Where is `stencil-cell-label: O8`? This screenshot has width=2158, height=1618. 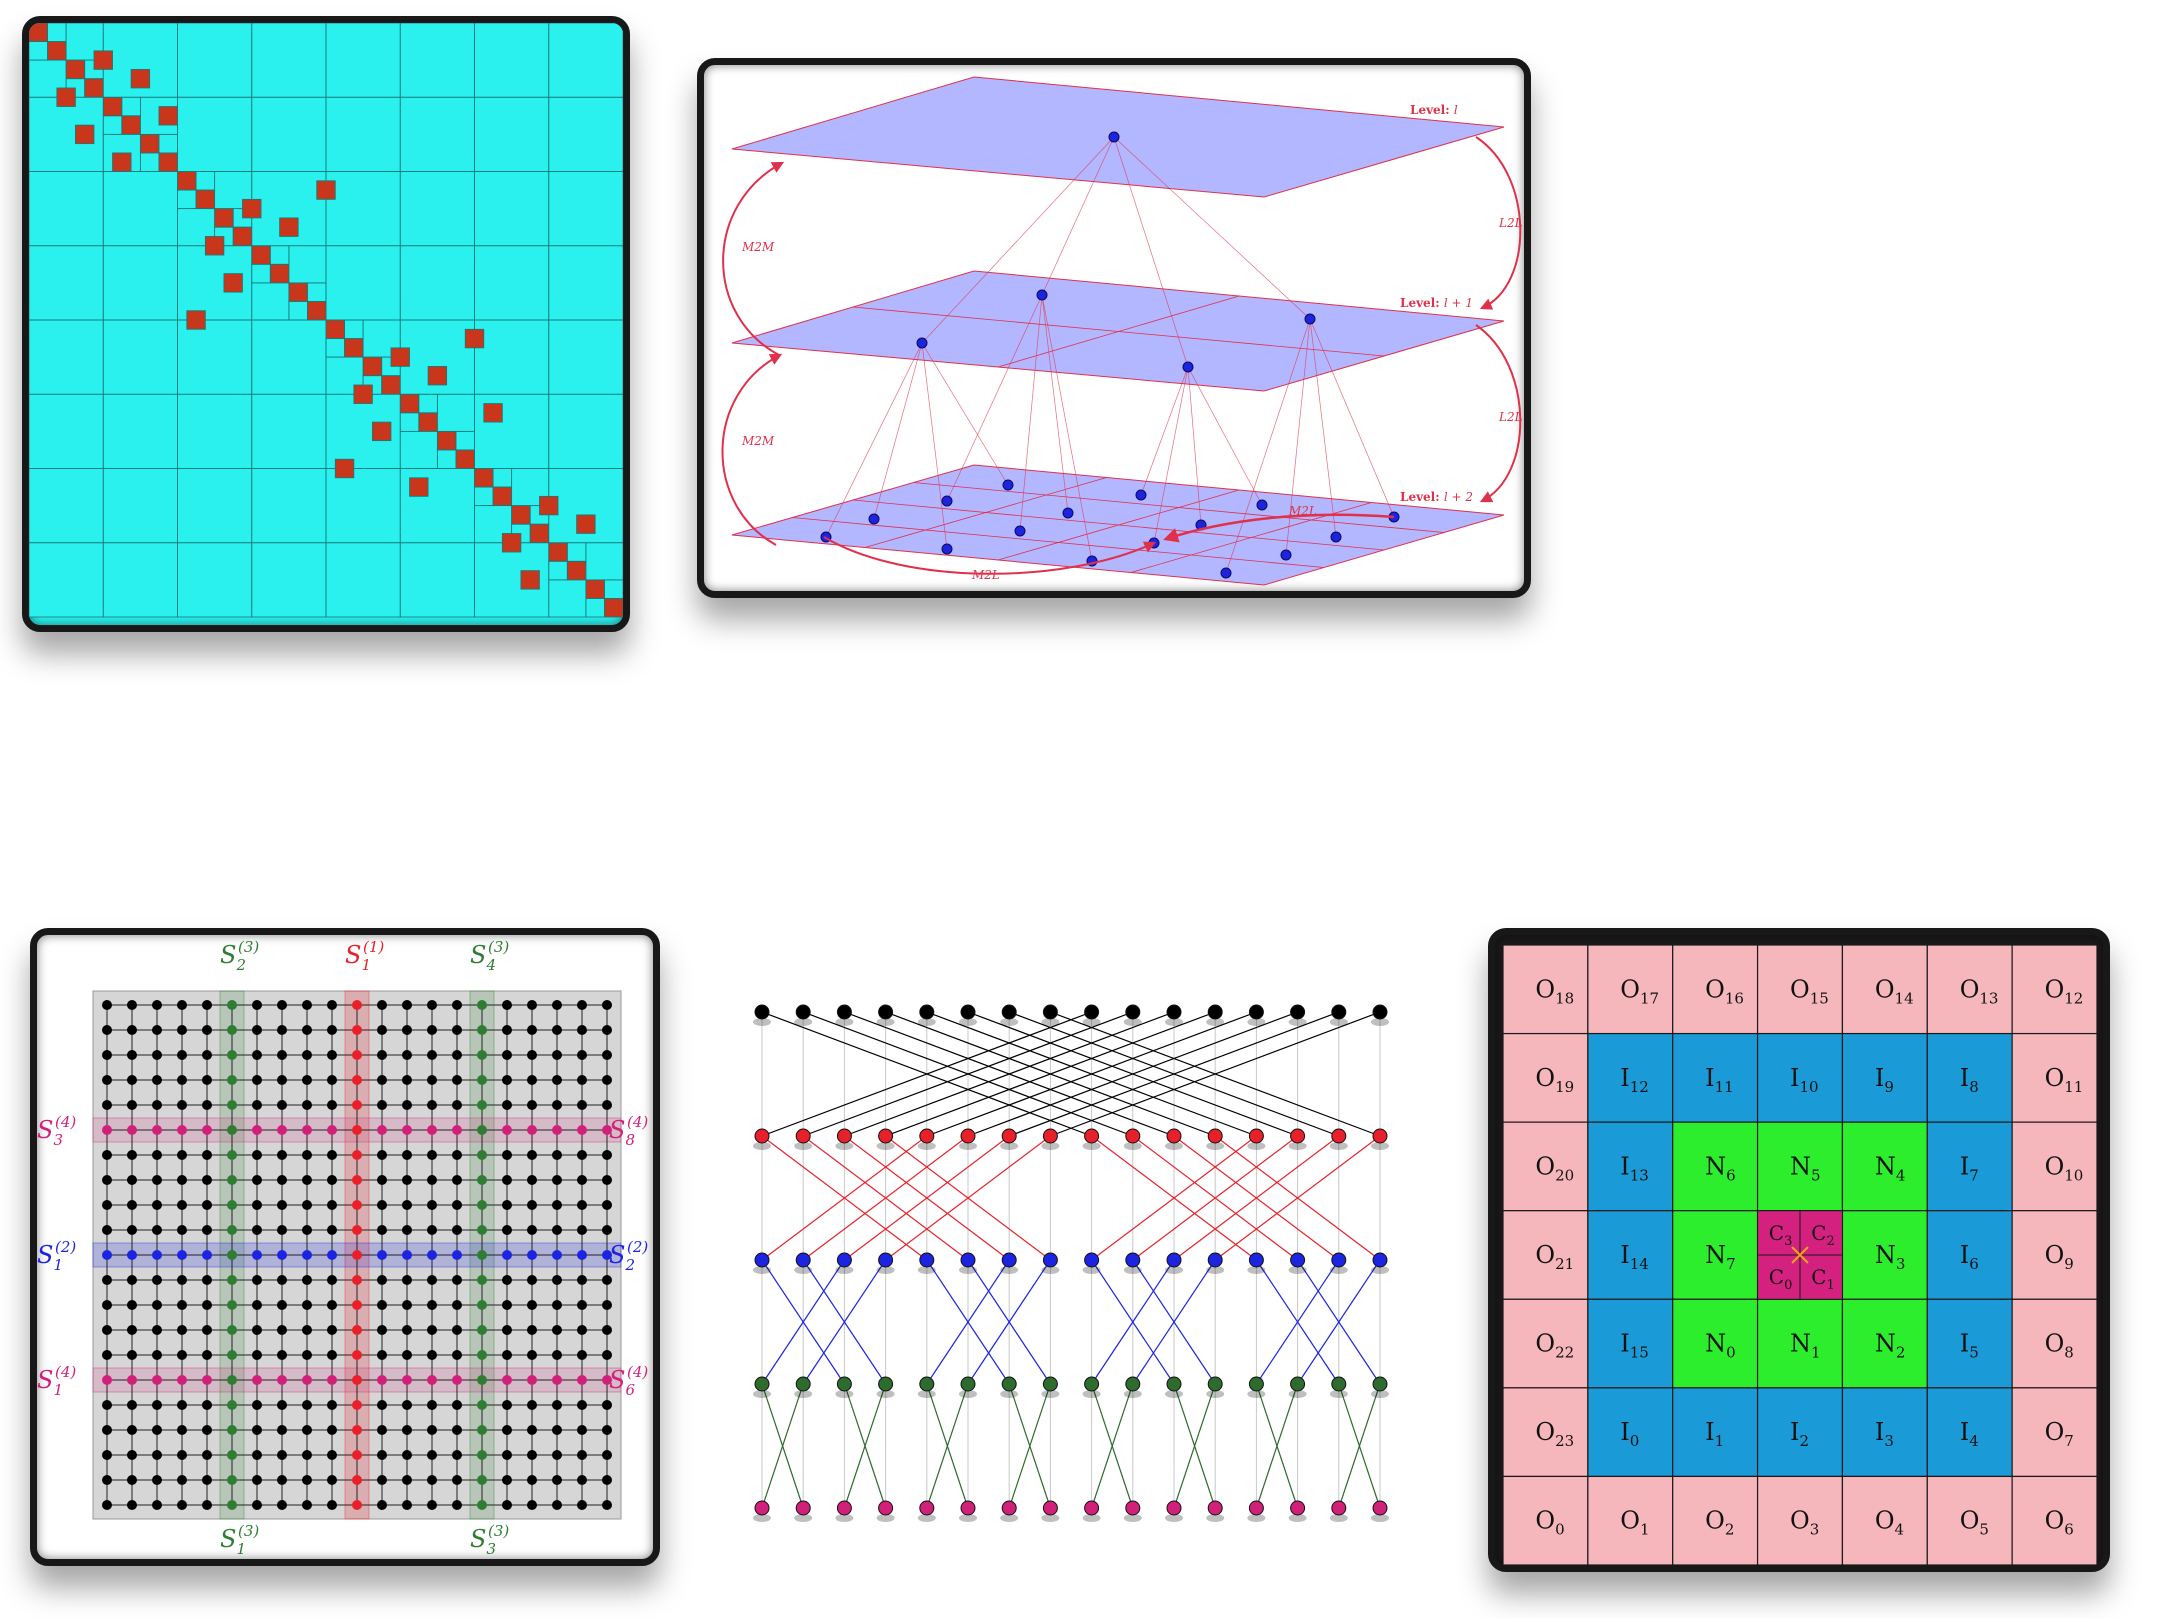
stencil-cell-label: O8 is located at coordinates (2059, 1346).